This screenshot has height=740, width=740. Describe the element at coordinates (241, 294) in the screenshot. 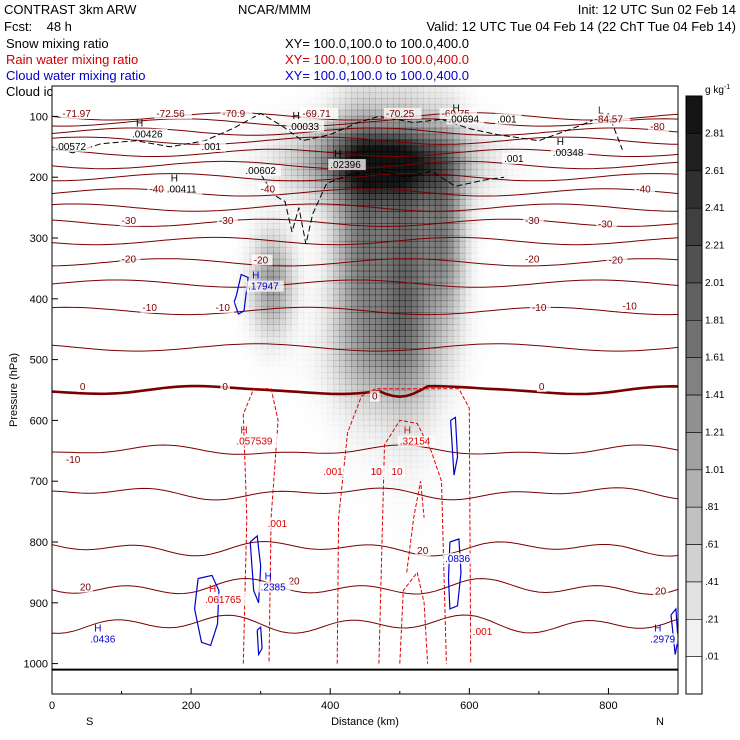

I see `cloud-water-contour` at that location.